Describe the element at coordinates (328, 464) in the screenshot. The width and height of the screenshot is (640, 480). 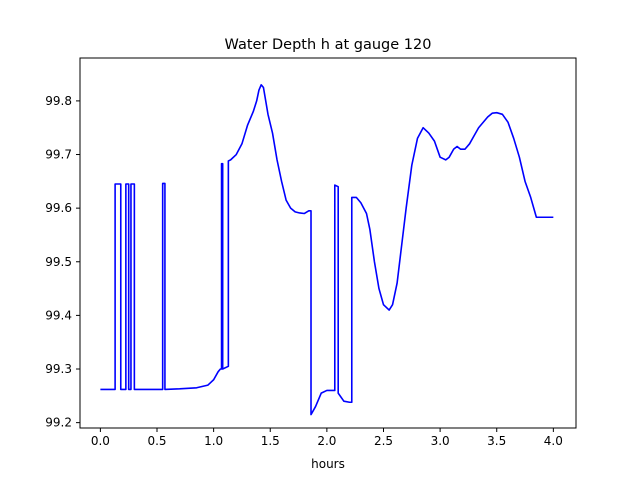
I see `x-axis-label: hours` at that location.